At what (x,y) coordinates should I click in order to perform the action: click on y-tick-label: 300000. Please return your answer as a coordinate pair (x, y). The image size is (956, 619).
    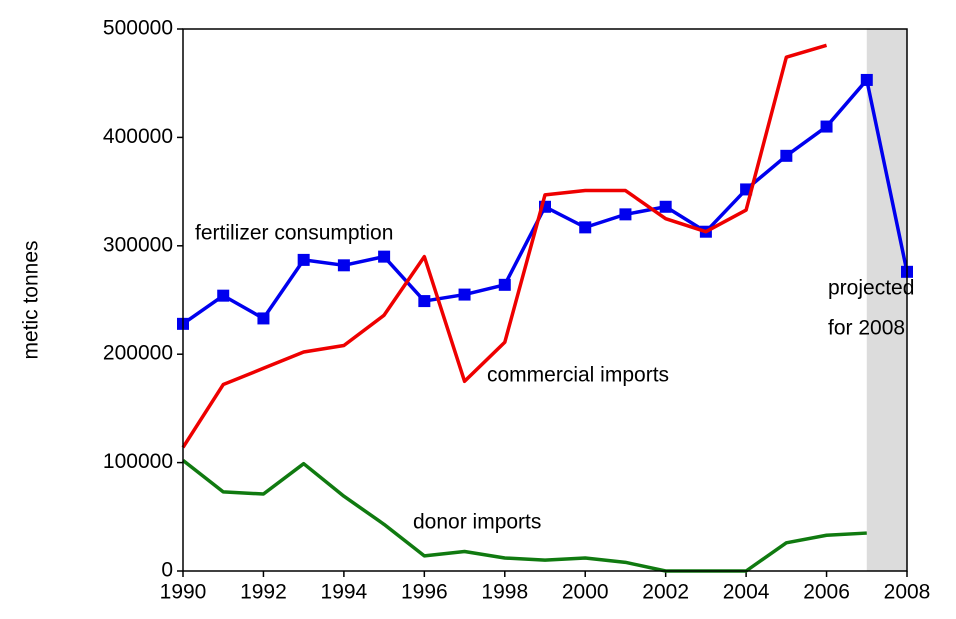
    Looking at the image, I should click on (138, 244).